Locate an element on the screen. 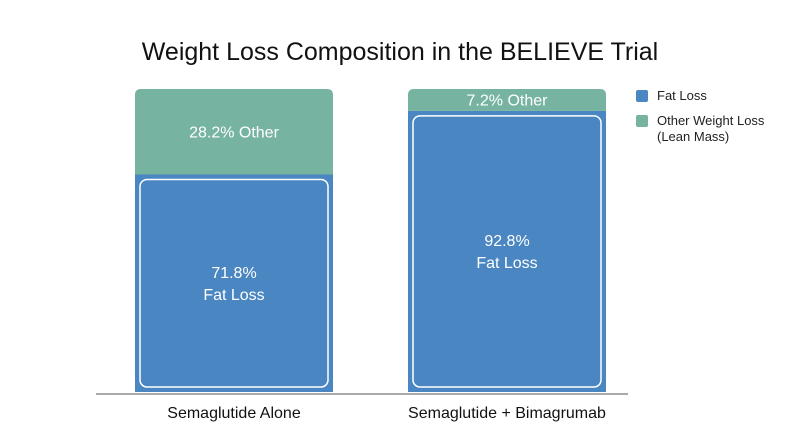 This screenshot has height=447, width=800. bar-semaglutide-alone-fat-loss is located at coordinates (234, 283).